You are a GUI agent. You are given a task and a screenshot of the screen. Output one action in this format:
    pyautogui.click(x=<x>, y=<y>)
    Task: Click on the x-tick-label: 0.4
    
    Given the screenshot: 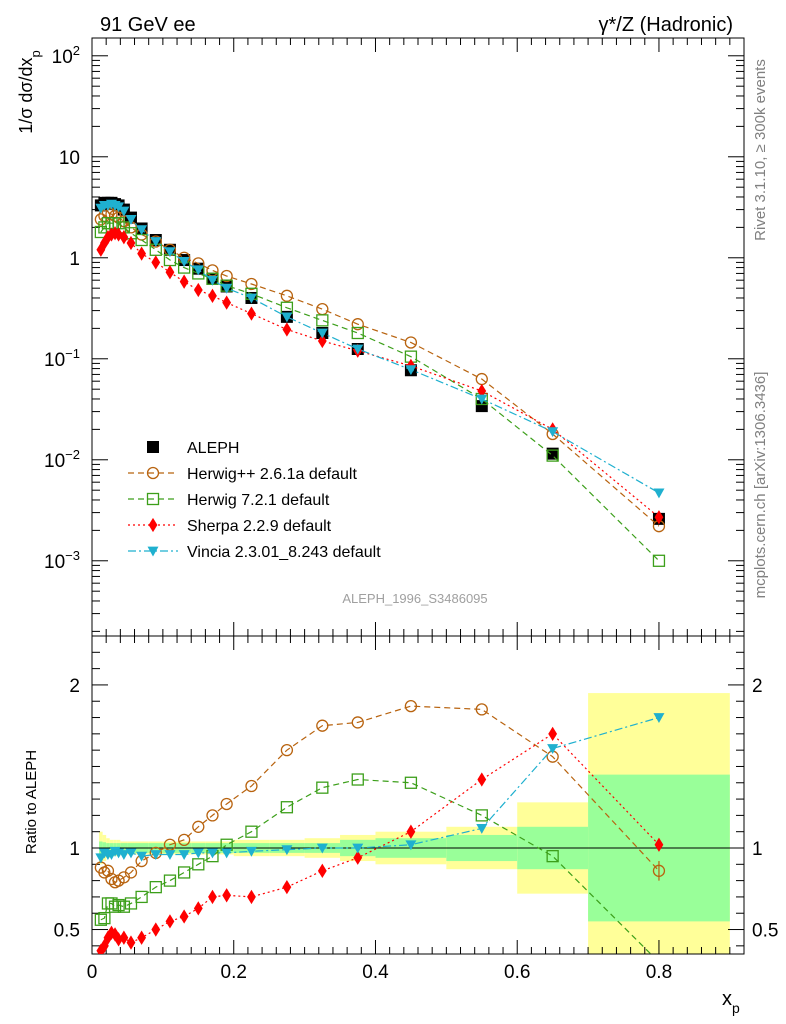 What is the action you would take?
    pyautogui.click(x=375, y=972)
    